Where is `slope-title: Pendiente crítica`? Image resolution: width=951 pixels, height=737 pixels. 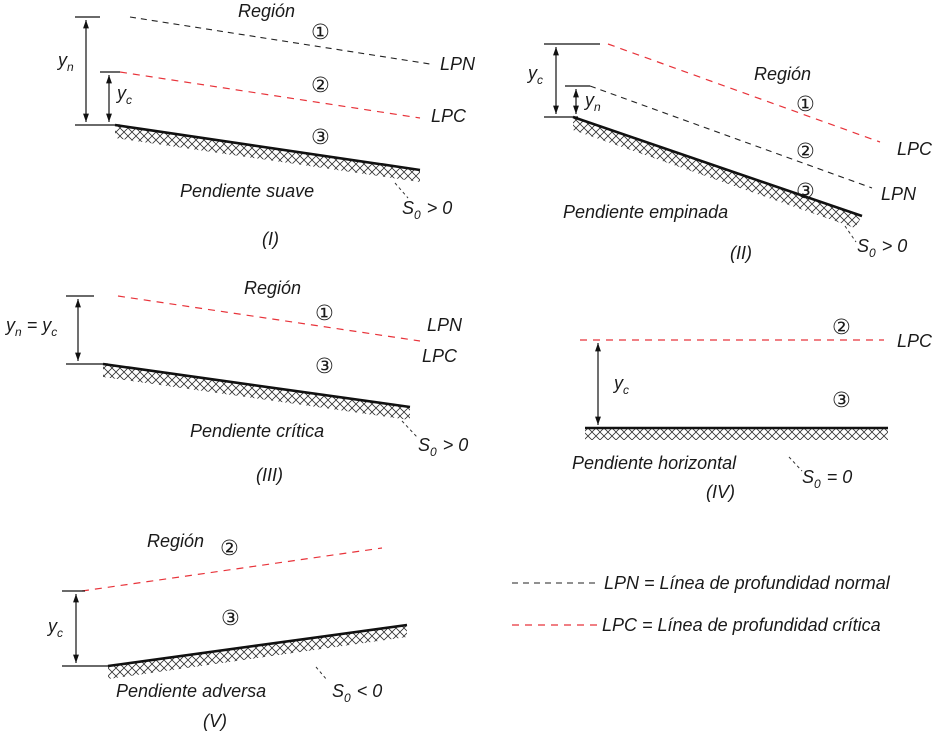 slope-title: Pendiente crítica is located at coordinates (257, 431).